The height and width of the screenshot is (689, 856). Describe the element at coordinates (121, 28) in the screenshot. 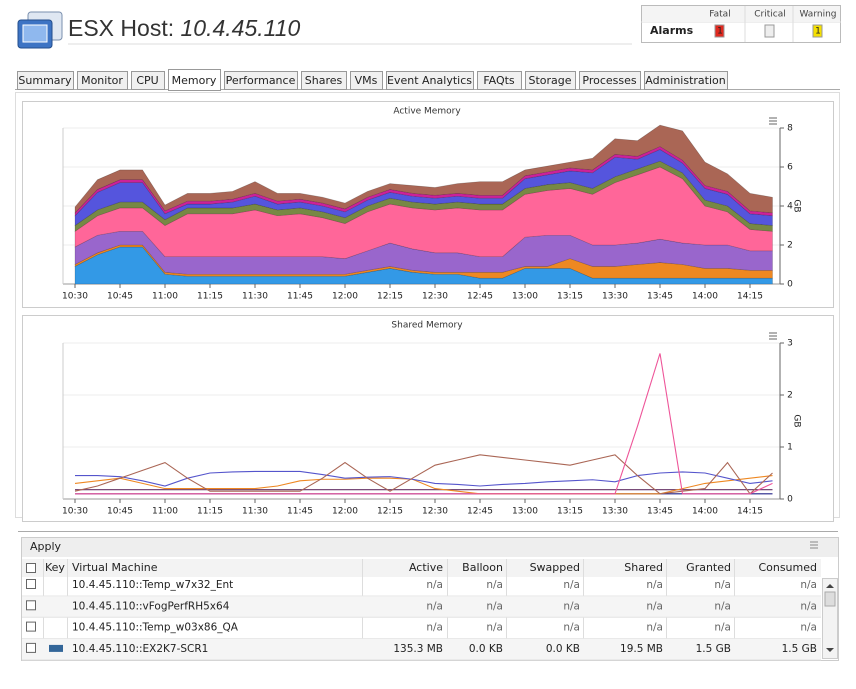

I see `title-label: ESX Host:` at that location.